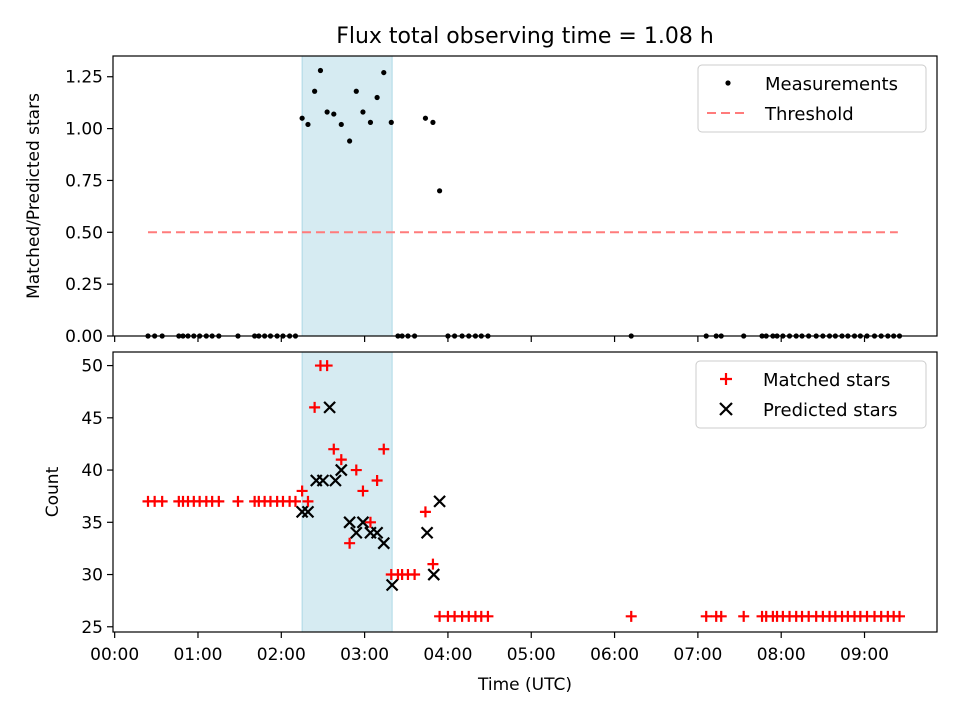  Describe the element at coordinates (84, 130) in the screenshot. I see `top-y-tick-label-4: 1.00` at that location.